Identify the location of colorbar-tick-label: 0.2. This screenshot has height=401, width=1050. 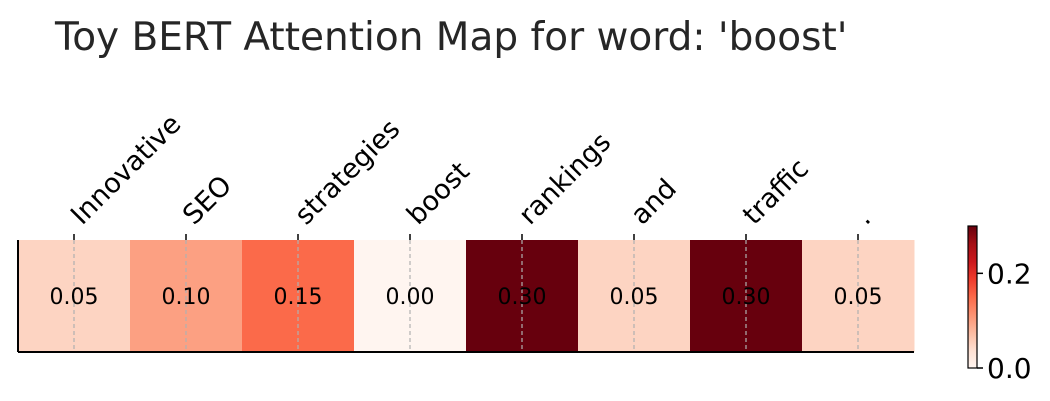
(1009, 273).